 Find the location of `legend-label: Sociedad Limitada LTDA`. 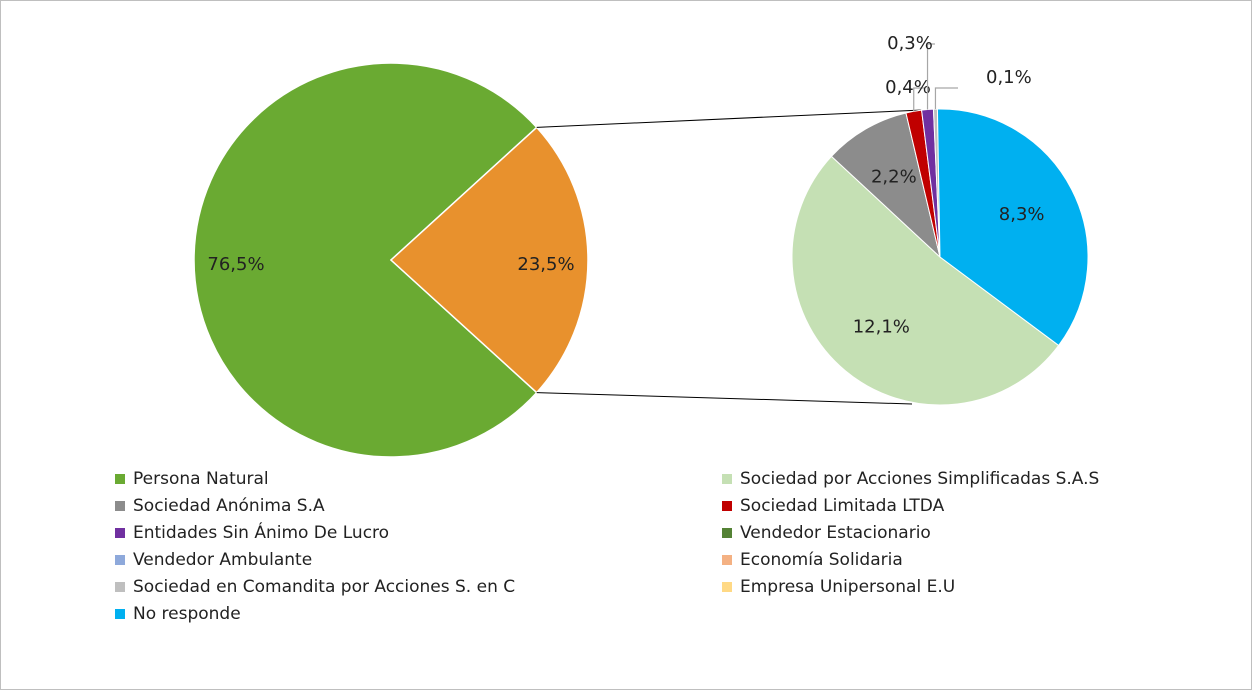

legend-label: Sociedad Limitada LTDA is located at coordinates (842, 506).